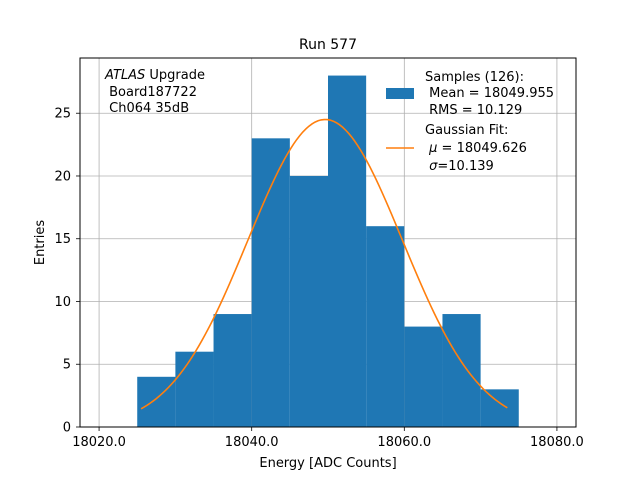 This screenshot has width=640, height=480. What do you see at coordinates (474, 77) in the screenshot?
I see `legend-samples-label: Samples (126):` at bounding box center [474, 77].